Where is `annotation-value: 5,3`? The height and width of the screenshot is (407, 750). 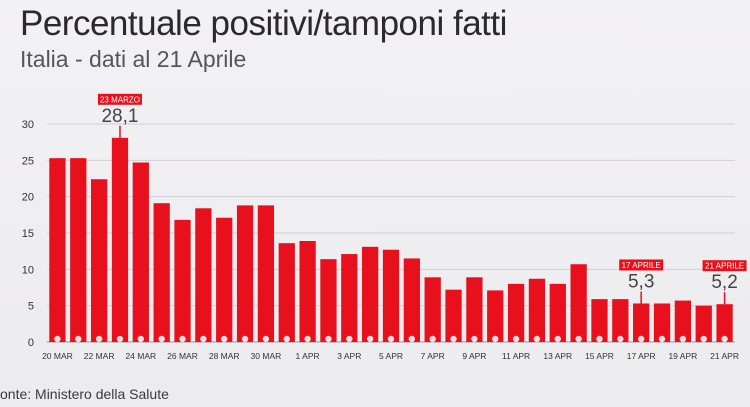 annotation-value: 5,3 is located at coordinates (641, 281).